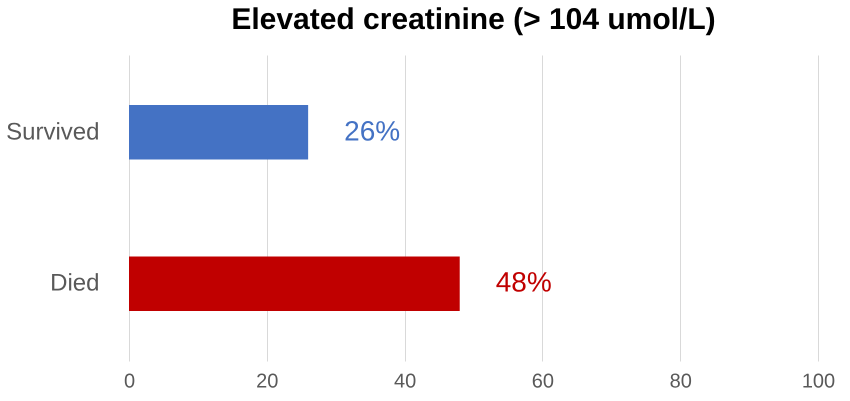  Describe the element at coordinates (372, 130) in the screenshot. I see `data-label: 26%` at that location.